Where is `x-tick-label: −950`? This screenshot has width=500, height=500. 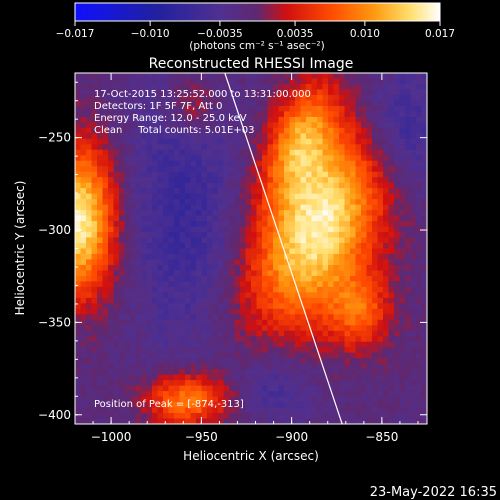
x-tick-label: −950 is located at coordinates (201, 437).